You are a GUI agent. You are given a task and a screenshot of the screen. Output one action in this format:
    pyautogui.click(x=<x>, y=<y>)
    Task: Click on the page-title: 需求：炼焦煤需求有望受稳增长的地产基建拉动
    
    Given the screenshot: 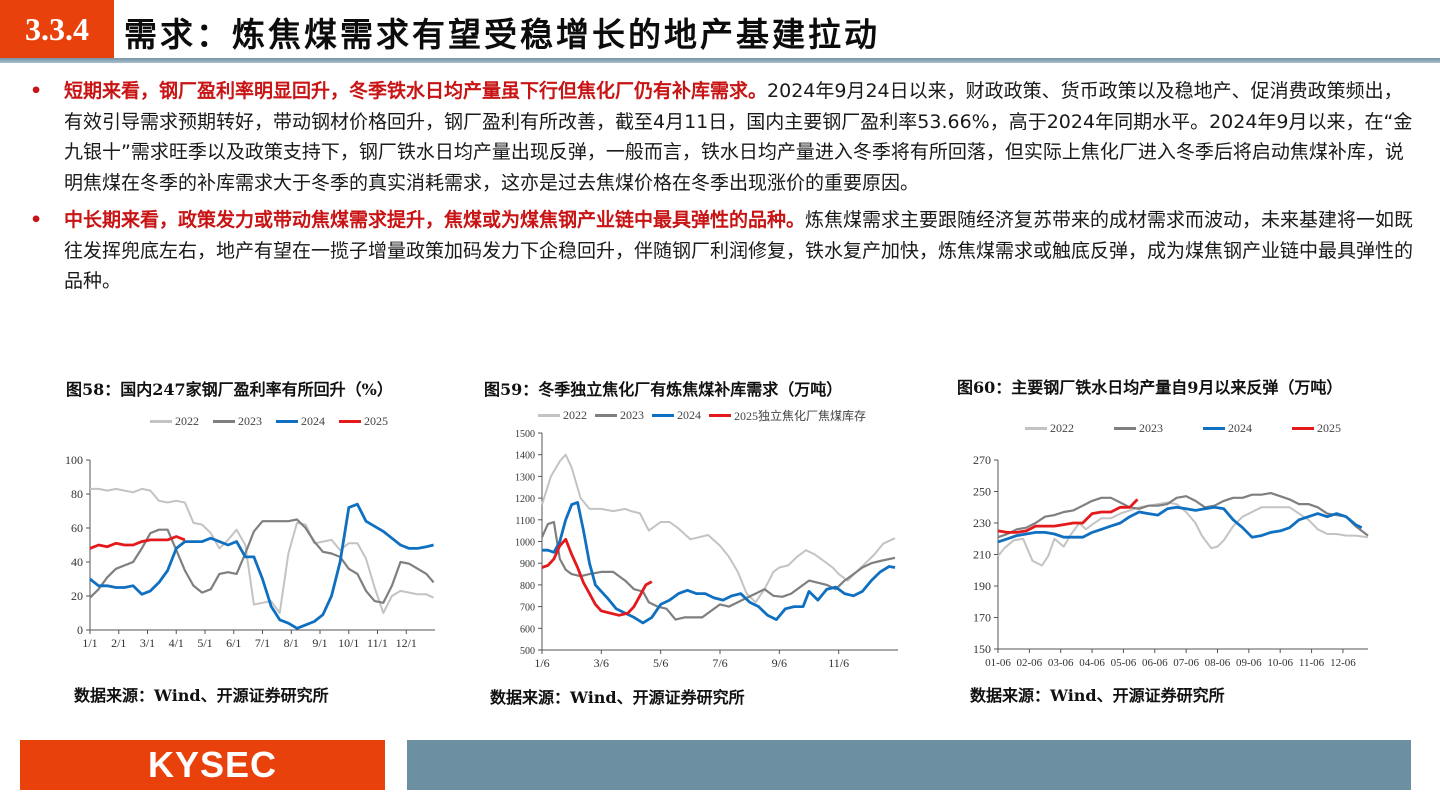 What is the action you would take?
    pyautogui.click(x=502, y=34)
    